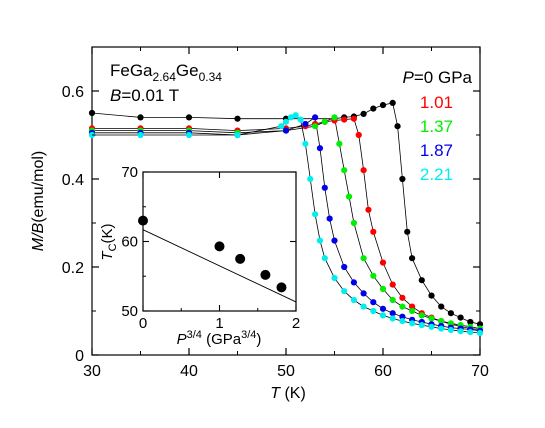  Describe the element at coordinates (219, 266) in the screenshot. I see `inset-fit-line` at that location.